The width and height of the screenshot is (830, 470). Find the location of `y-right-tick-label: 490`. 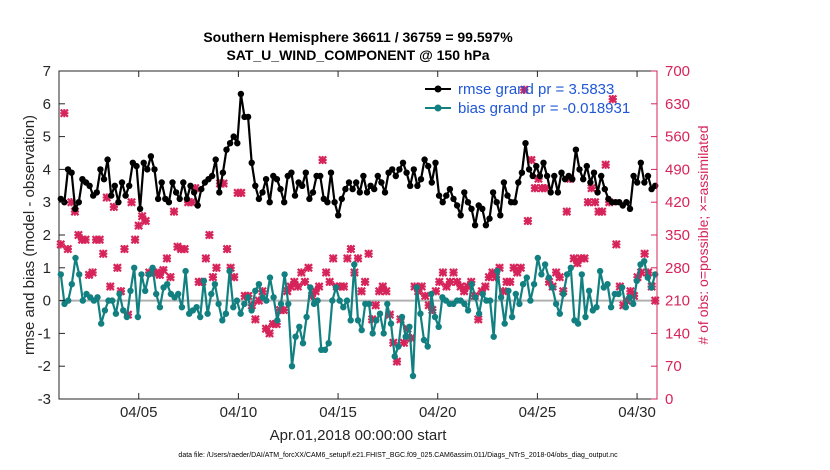

y-right-tick-label: 490 is located at coordinates (677, 169).